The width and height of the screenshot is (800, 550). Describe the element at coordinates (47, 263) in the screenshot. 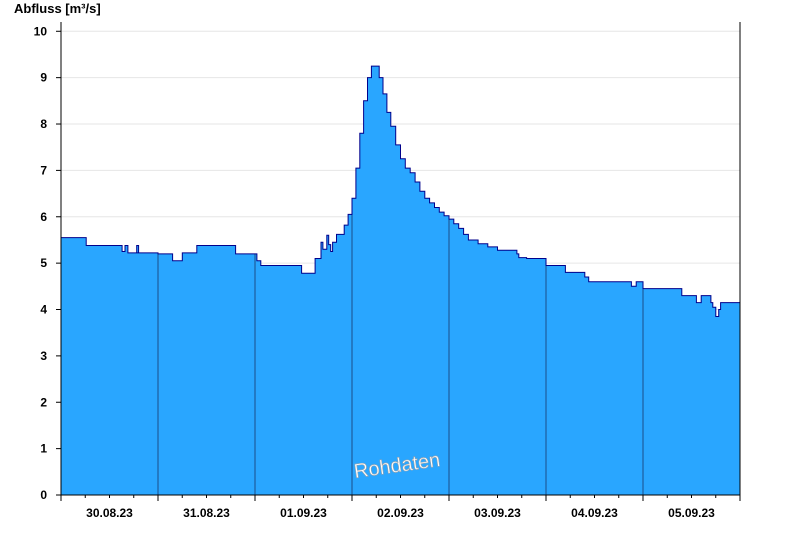

I see `y-axis-ticks: 0 1 2 3 4 5 6 7 8 9 10` at that location.